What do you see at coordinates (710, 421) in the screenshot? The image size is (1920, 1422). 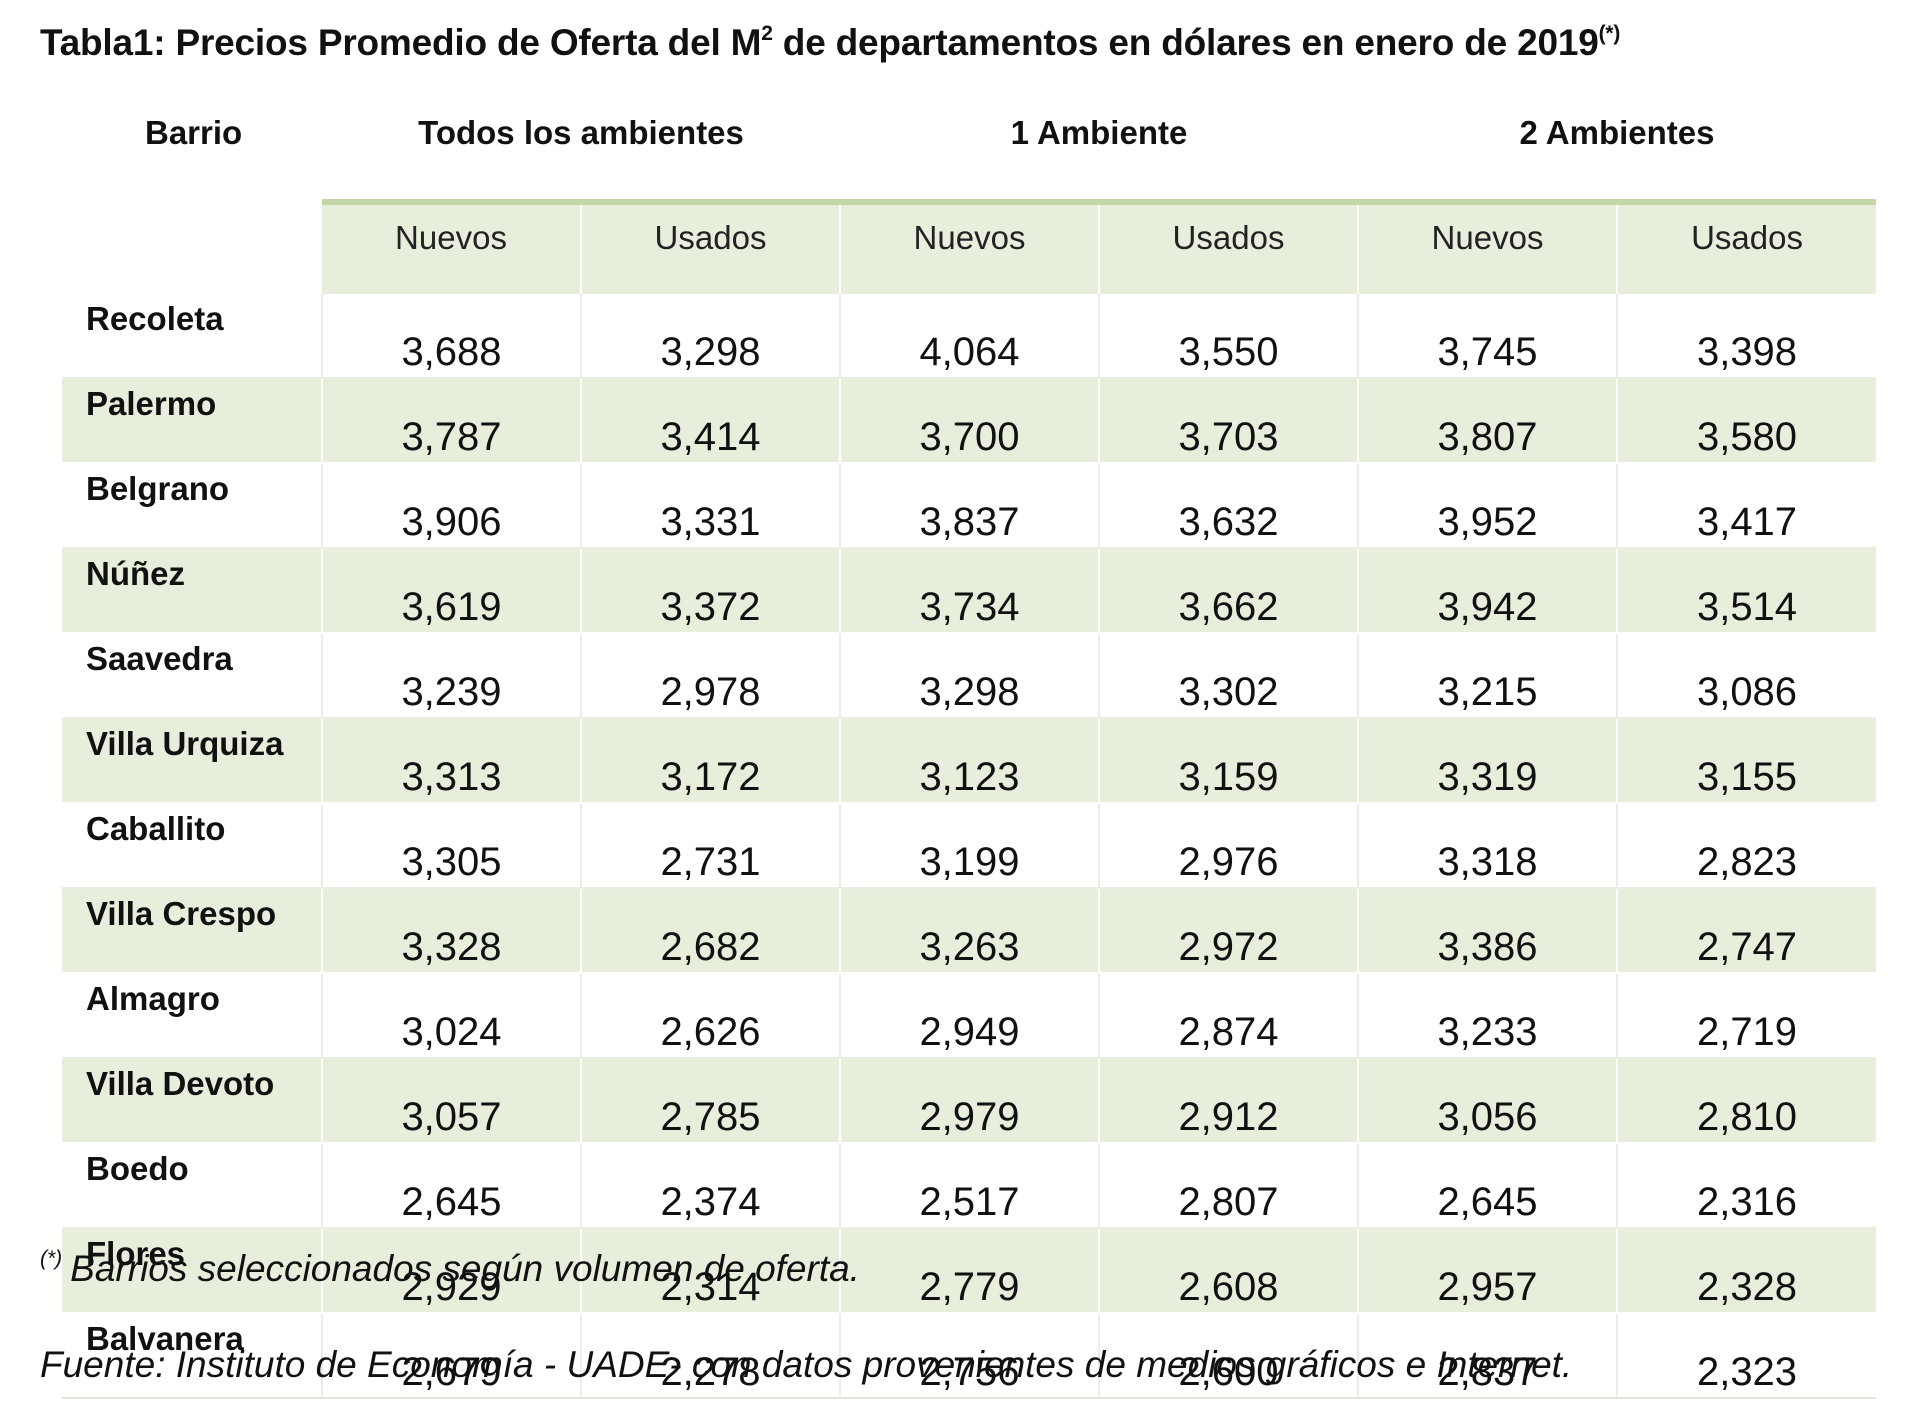 I see `price-cell: 3,414` at bounding box center [710, 421].